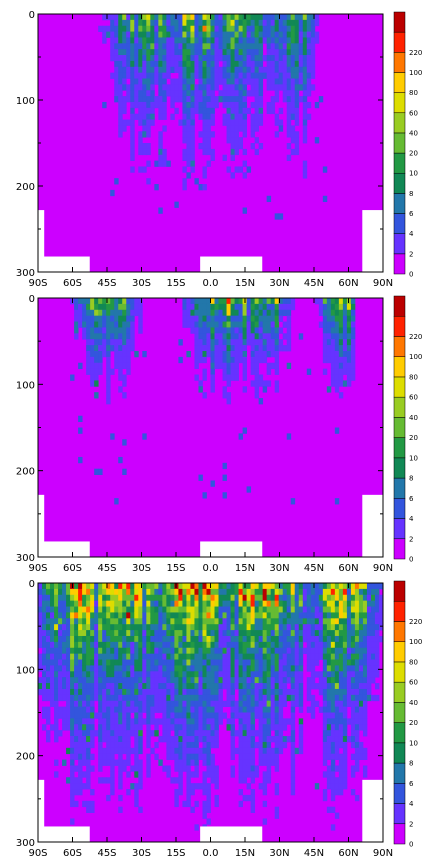 The image size is (422, 863). What do you see at coordinates (413, 93) in the screenshot?
I see `colorbar-label: 80` at bounding box center [413, 93].